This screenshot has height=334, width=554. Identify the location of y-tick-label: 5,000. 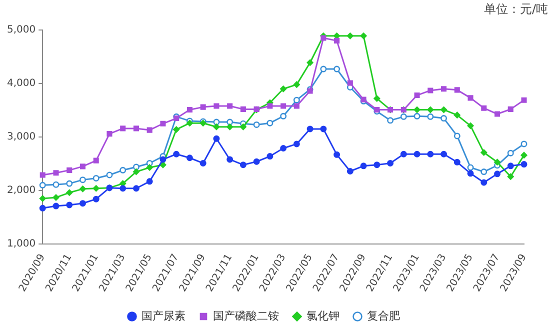
(21, 30).